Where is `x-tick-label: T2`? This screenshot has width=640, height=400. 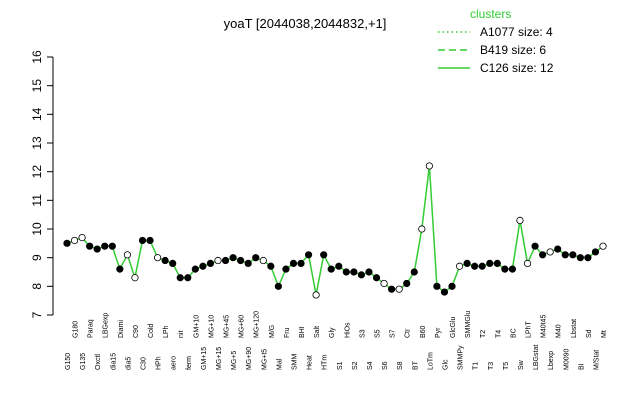 x-tick-label: T2 is located at coordinates (483, 334).